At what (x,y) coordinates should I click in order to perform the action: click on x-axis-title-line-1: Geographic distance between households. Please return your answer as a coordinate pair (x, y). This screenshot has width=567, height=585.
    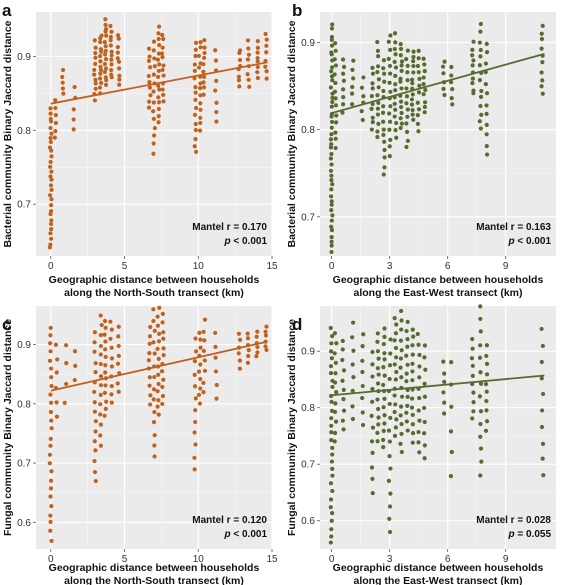
    Looking at the image, I should click on (438, 568).